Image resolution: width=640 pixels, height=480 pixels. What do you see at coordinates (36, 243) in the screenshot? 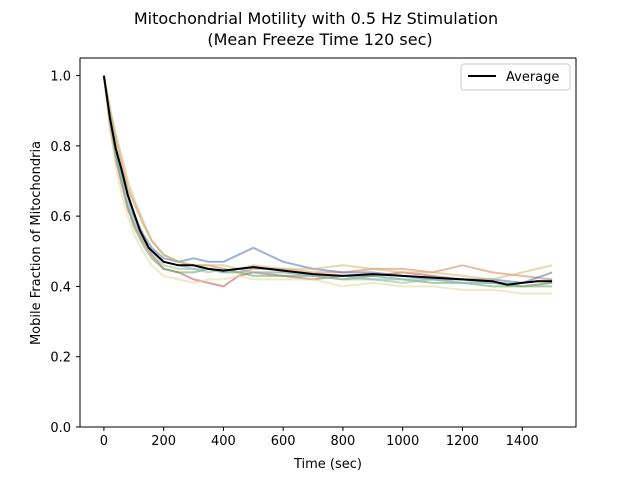
I see `y-axis-label: Mobile Fraction of Mitochondria` at bounding box center [36, 243].